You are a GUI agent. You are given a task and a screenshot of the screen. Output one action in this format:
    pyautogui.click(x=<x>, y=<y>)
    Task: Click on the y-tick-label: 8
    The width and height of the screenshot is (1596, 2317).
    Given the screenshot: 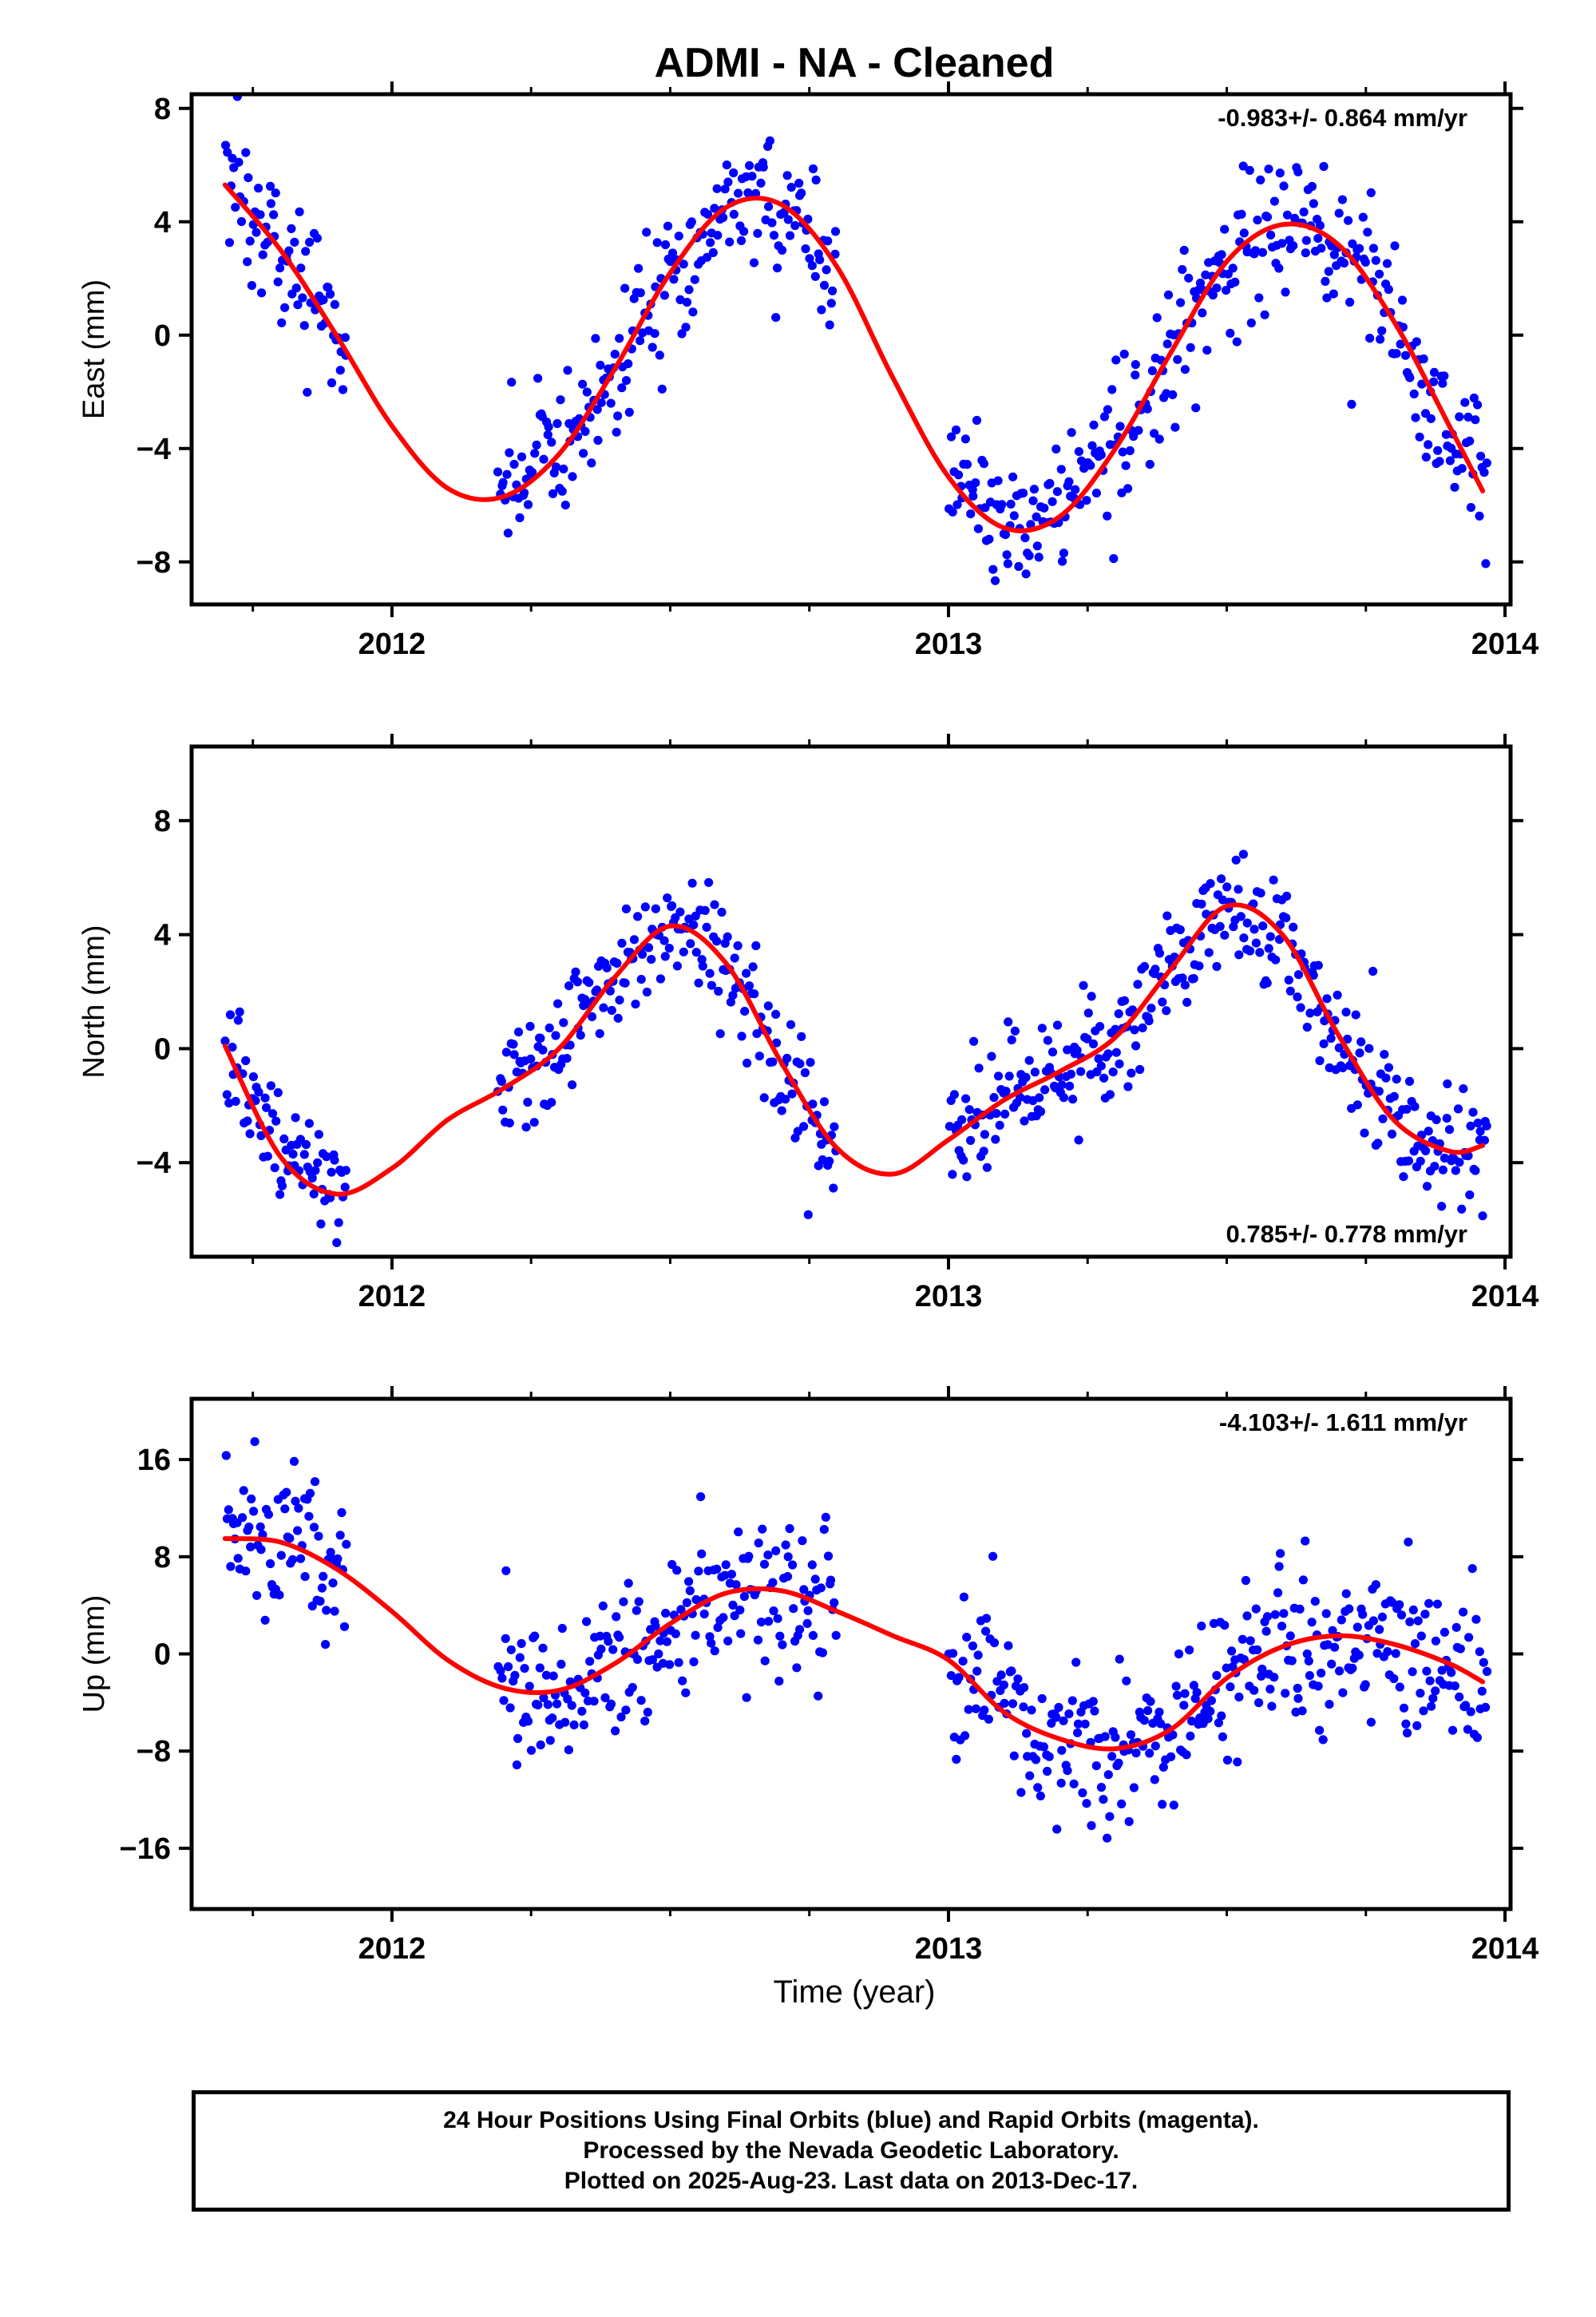 What is the action you would take?
    pyautogui.click(x=162, y=1557)
    